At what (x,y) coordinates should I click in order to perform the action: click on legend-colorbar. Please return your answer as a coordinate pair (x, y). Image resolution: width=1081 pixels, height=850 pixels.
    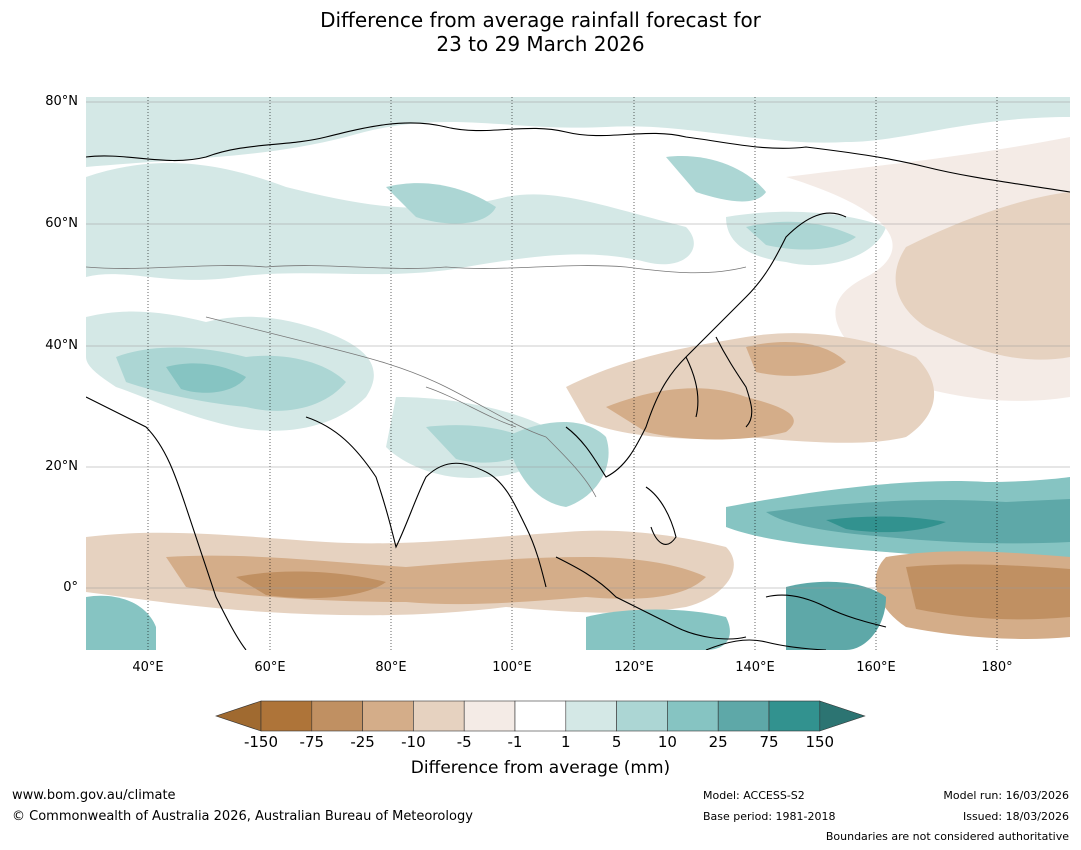
    Looking at the image, I should click on (540, 716).